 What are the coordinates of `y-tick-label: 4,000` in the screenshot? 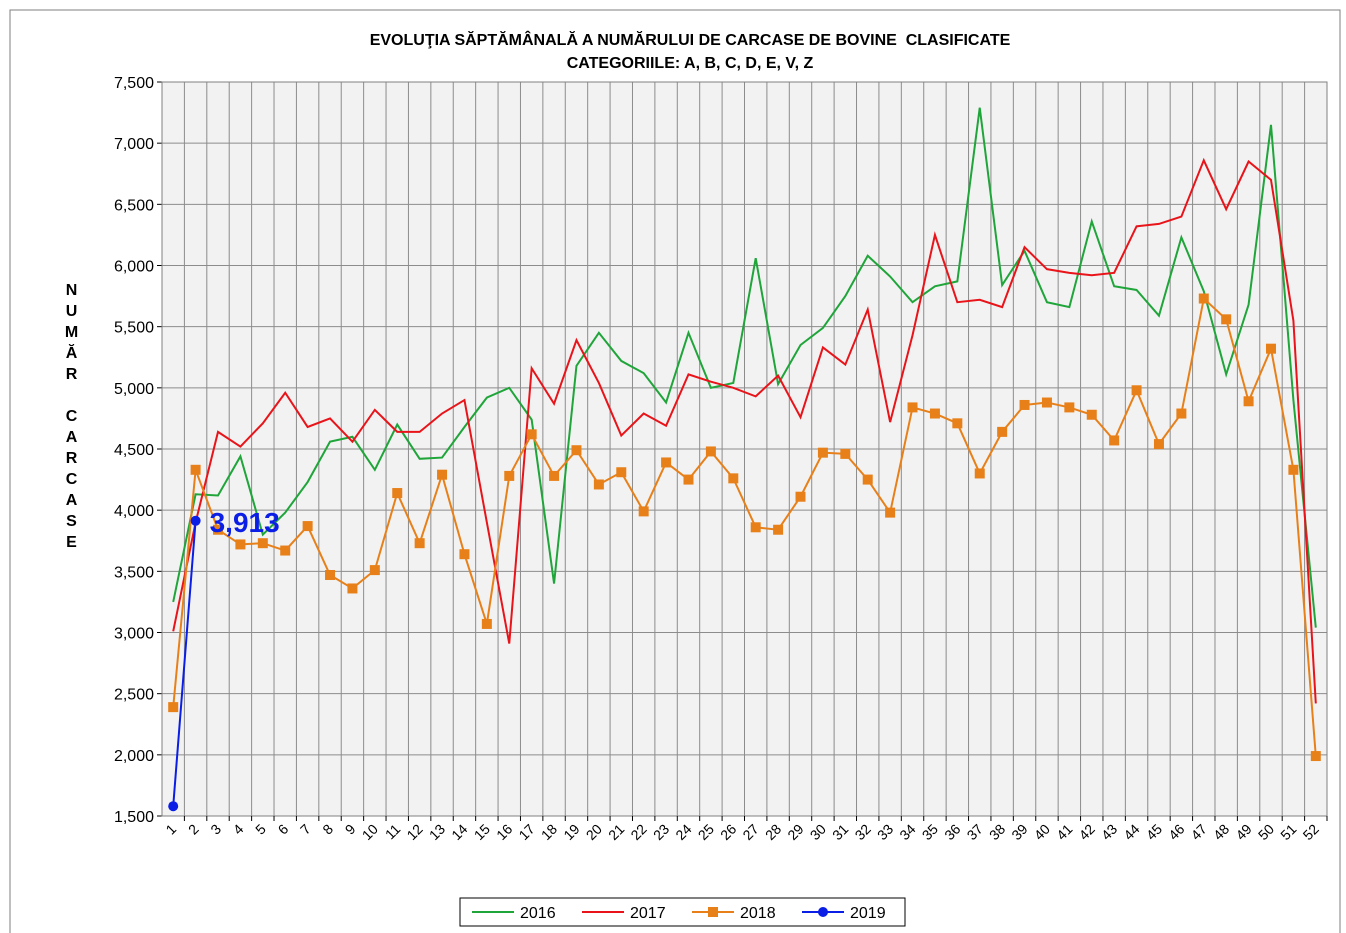 It's located at (134, 511).